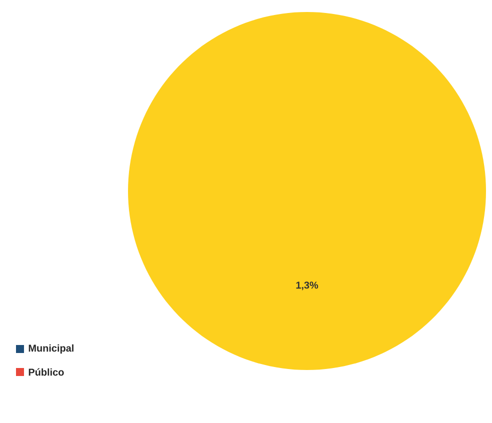 This screenshot has height=423, width=492. I want to click on legend-label: Público, so click(46, 372).